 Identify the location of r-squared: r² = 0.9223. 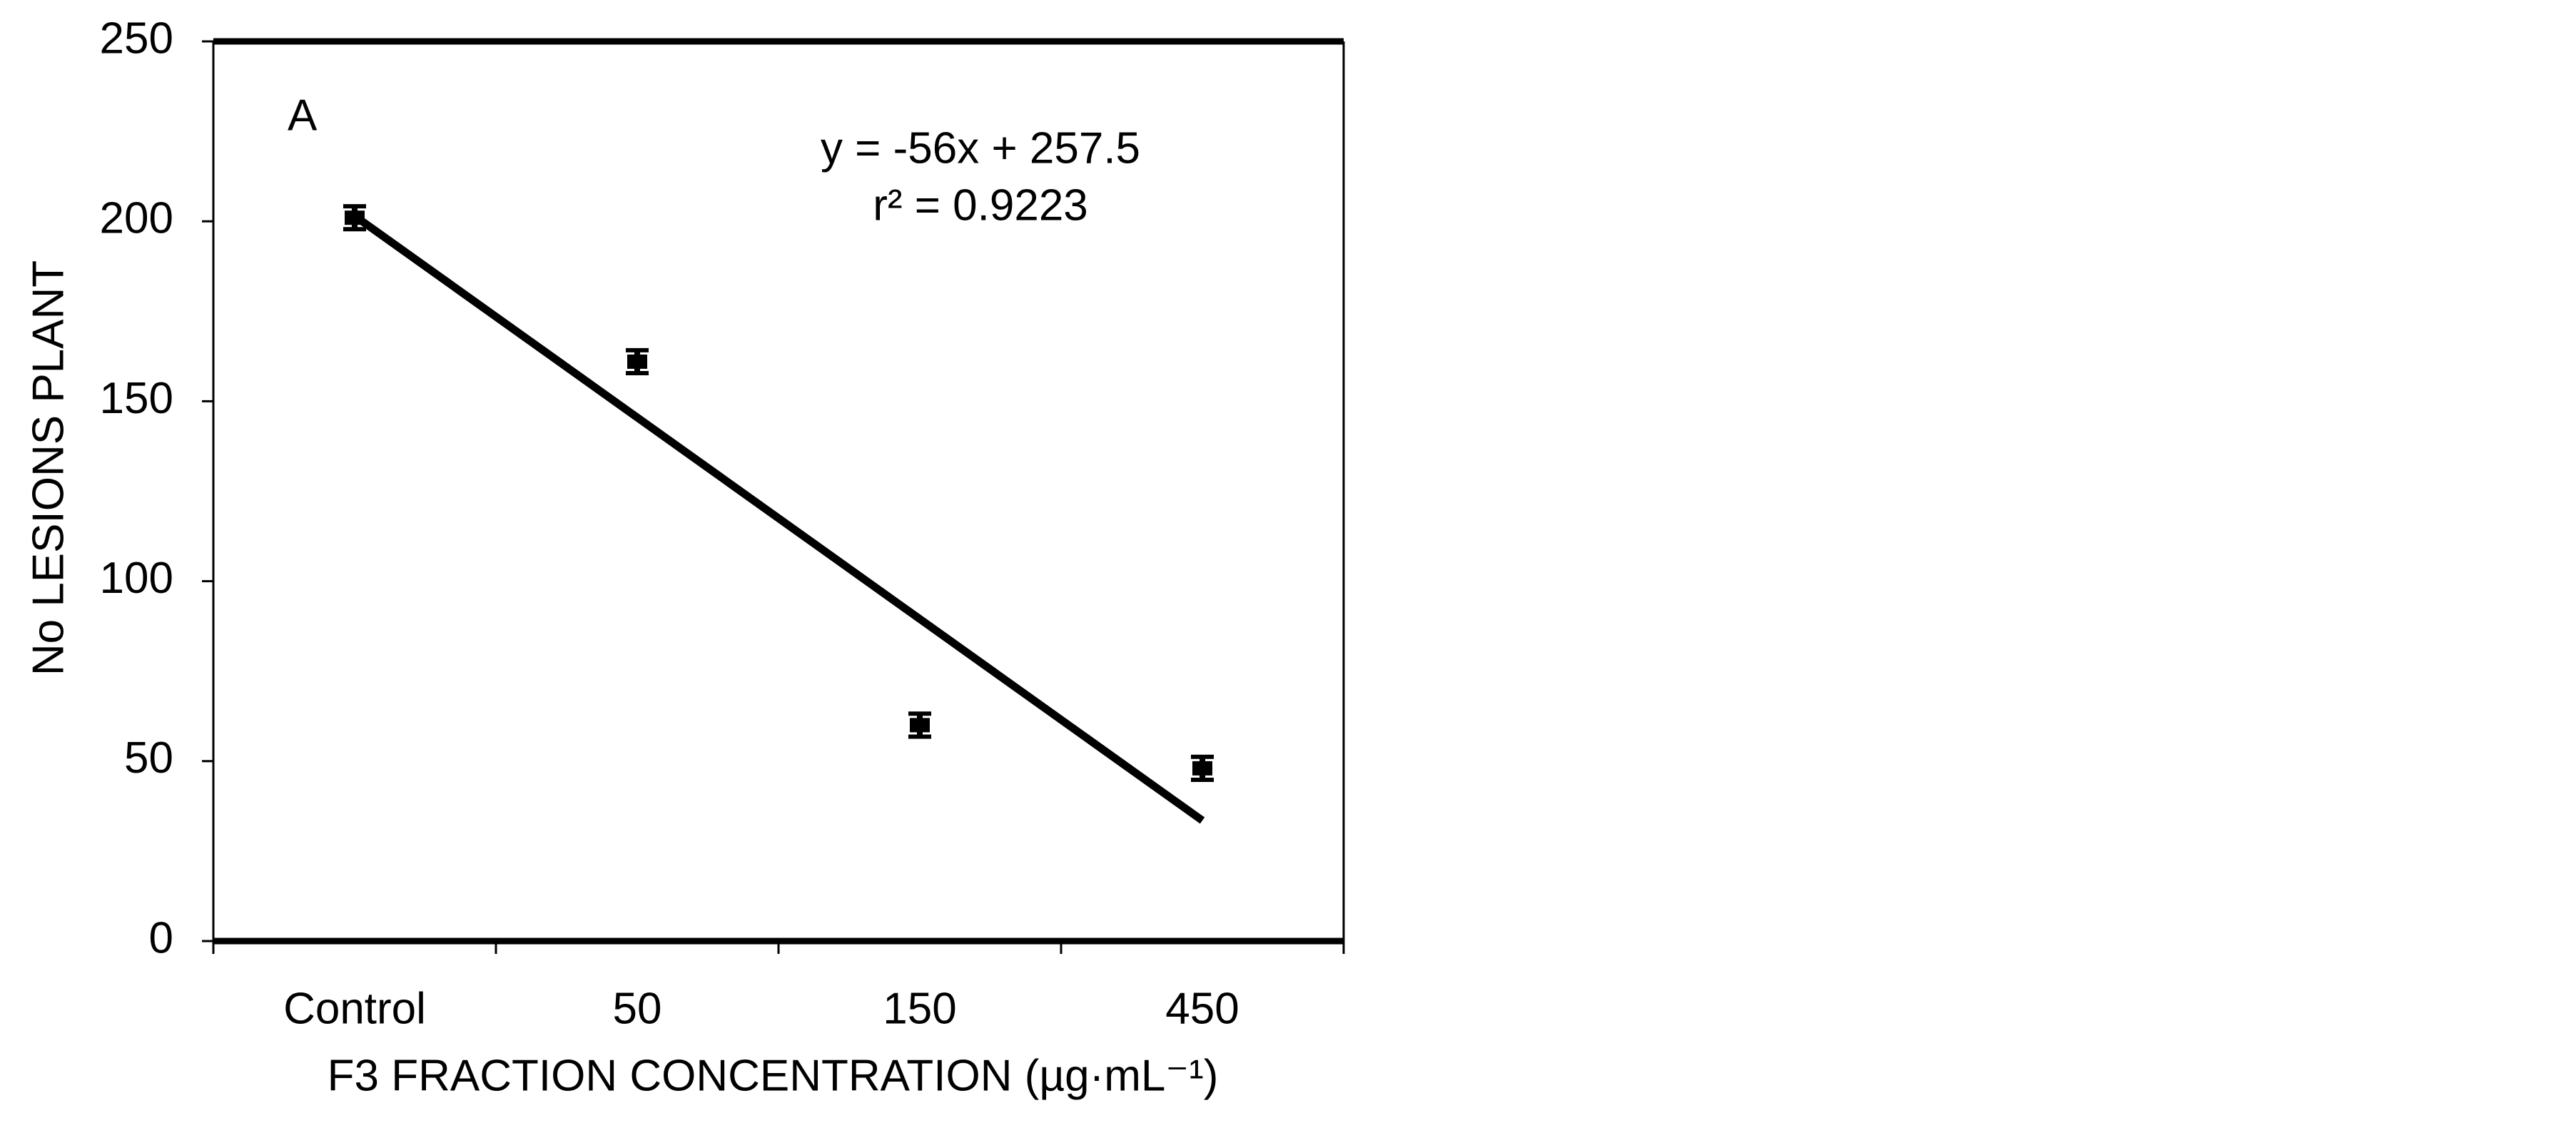
(980, 206).